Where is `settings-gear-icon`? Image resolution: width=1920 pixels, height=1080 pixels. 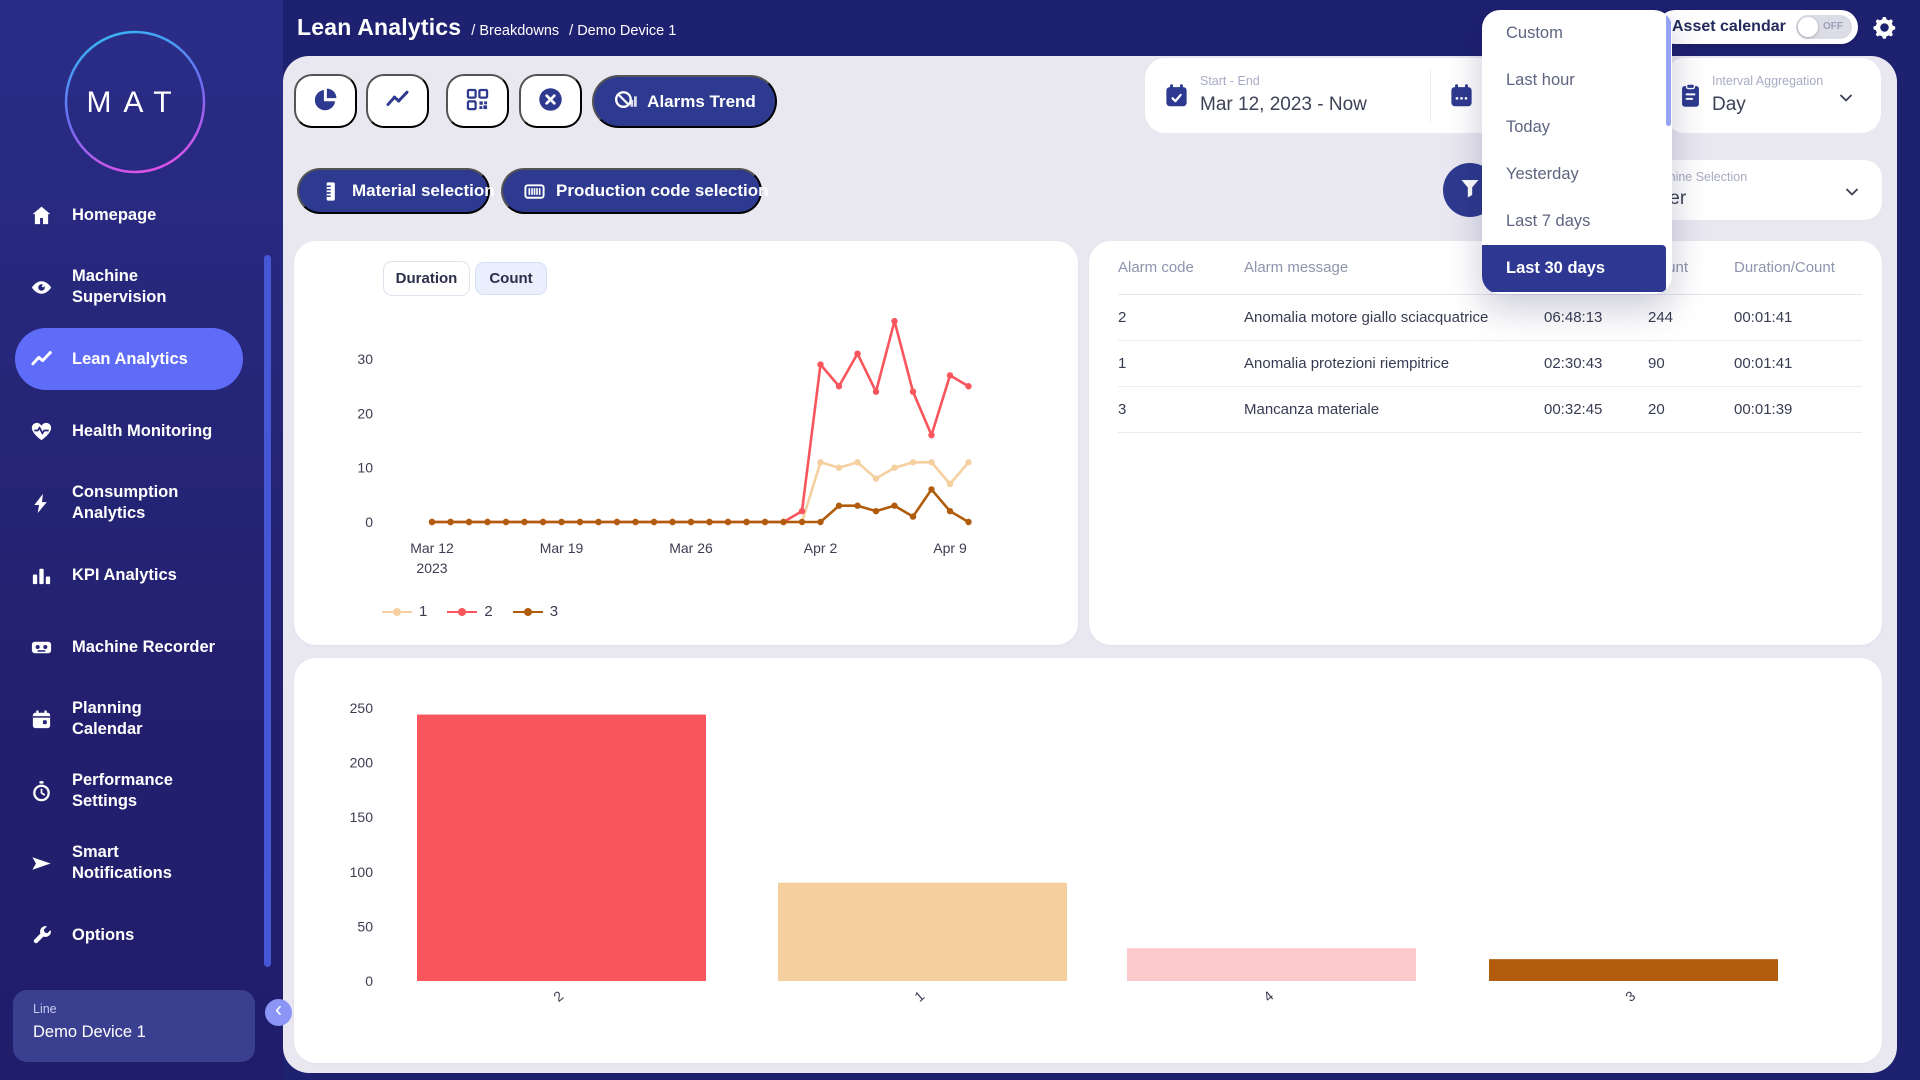
settings-gear-icon is located at coordinates (1884, 27).